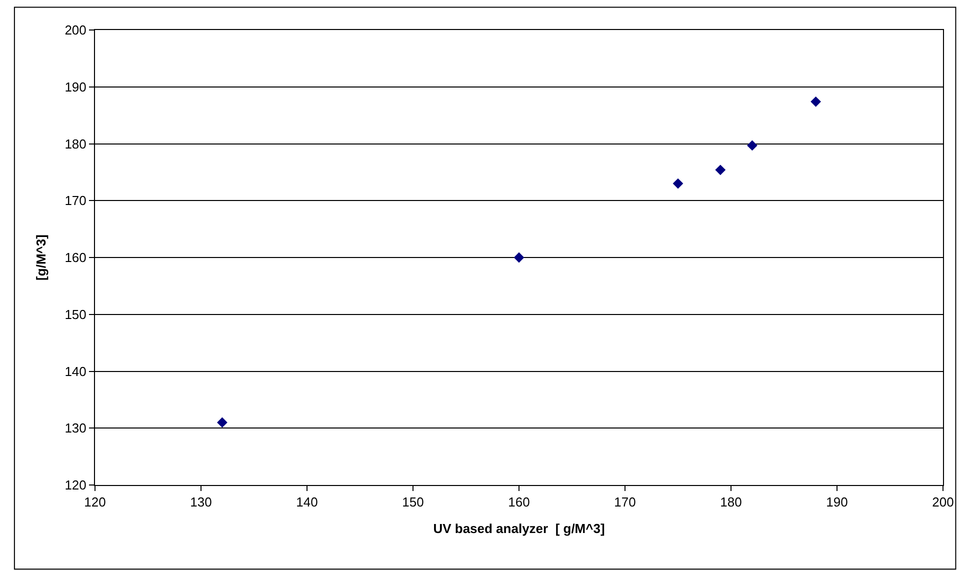 This screenshot has width=966, height=570. What do you see at coordinates (75, 30) in the screenshot?
I see `y-tick-label: 200` at bounding box center [75, 30].